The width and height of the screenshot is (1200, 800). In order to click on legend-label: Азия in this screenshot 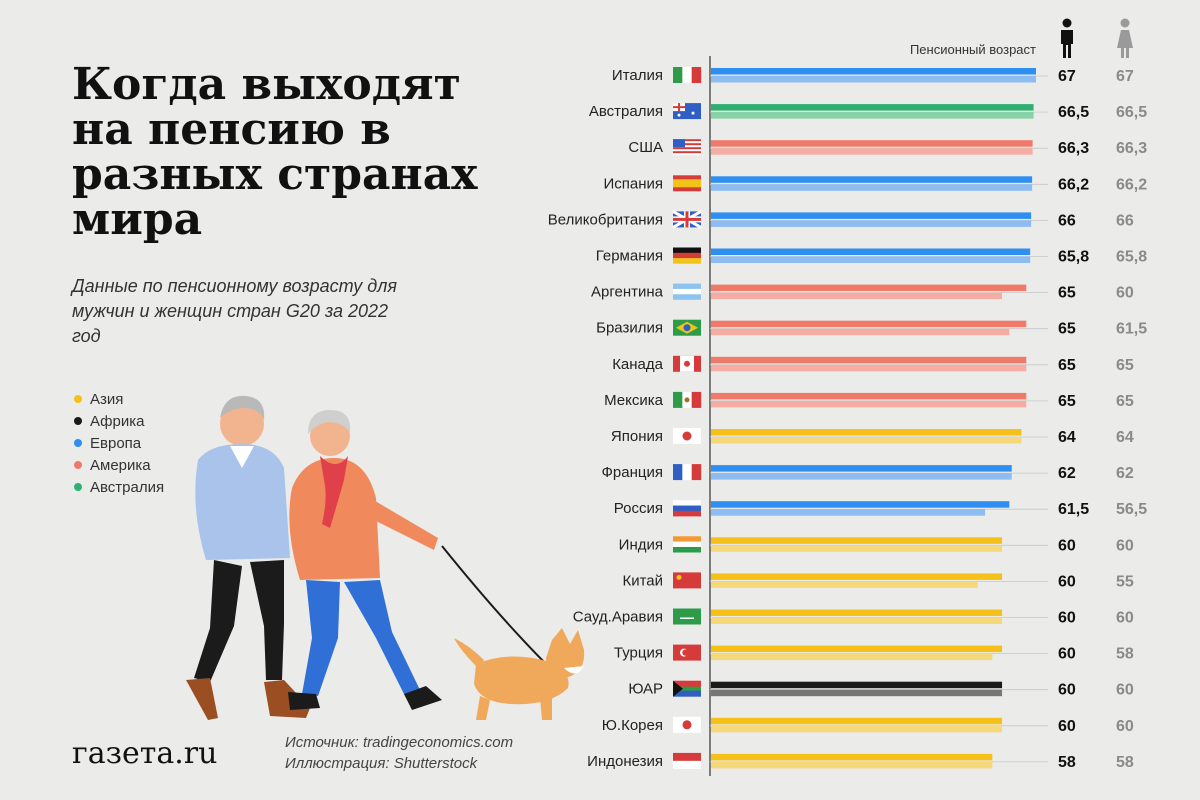, I will do `click(107, 399)`.